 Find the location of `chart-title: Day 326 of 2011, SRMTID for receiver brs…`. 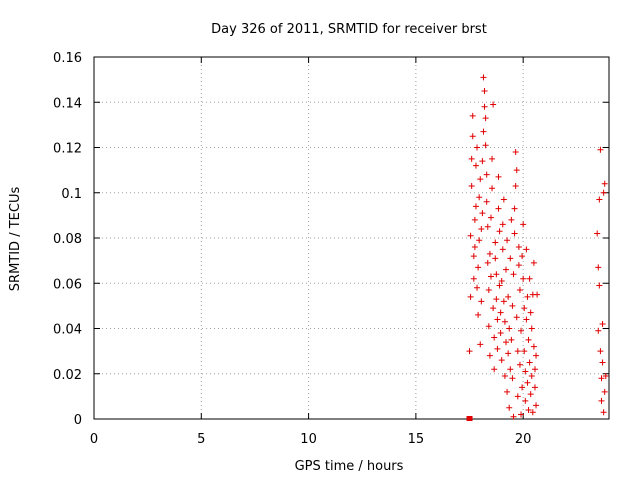

chart-title: Day 326 of 2011, SRMTID for receiver brs… is located at coordinates (349, 29).